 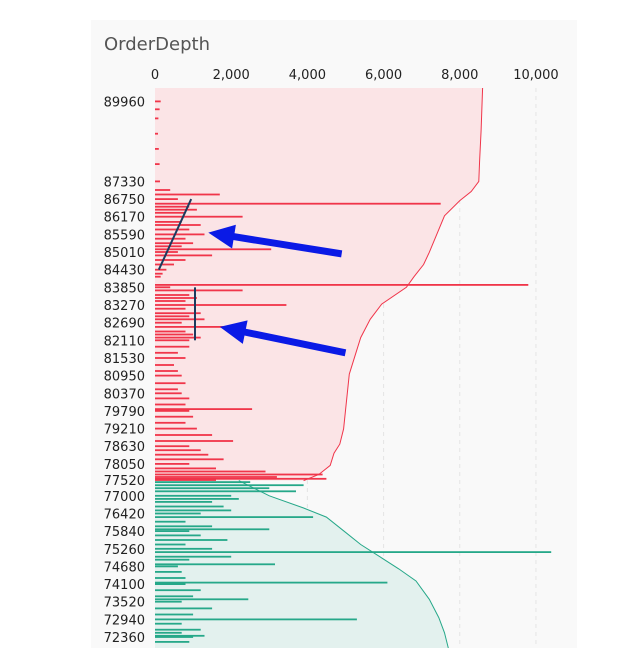 I want to click on y-tick-label: 78630, so click(x=124, y=447).